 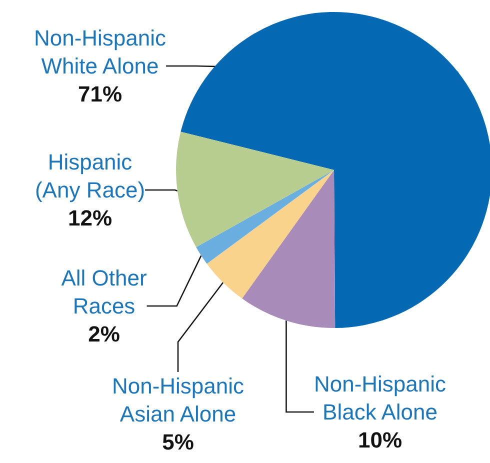 What do you see at coordinates (178, 400) in the screenshot?
I see `slice-label: Non-Hispanic Asian Alone` at bounding box center [178, 400].